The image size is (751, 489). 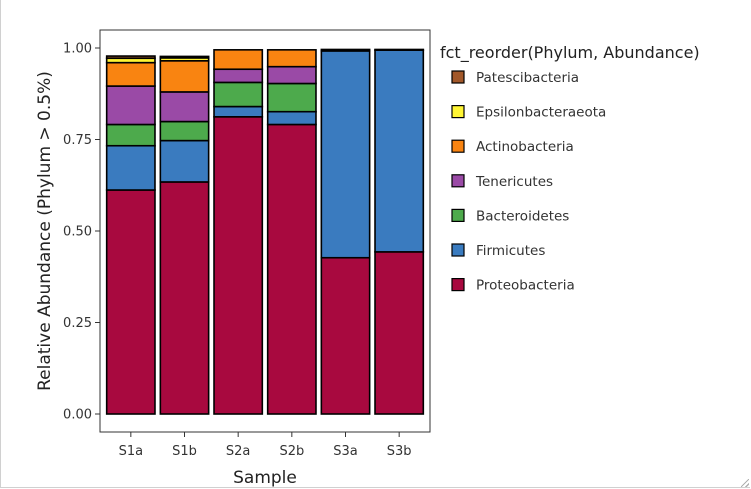 I want to click on legend-label-epsilonbacteraeota: Epsilonbacteraeota, so click(x=541, y=113).